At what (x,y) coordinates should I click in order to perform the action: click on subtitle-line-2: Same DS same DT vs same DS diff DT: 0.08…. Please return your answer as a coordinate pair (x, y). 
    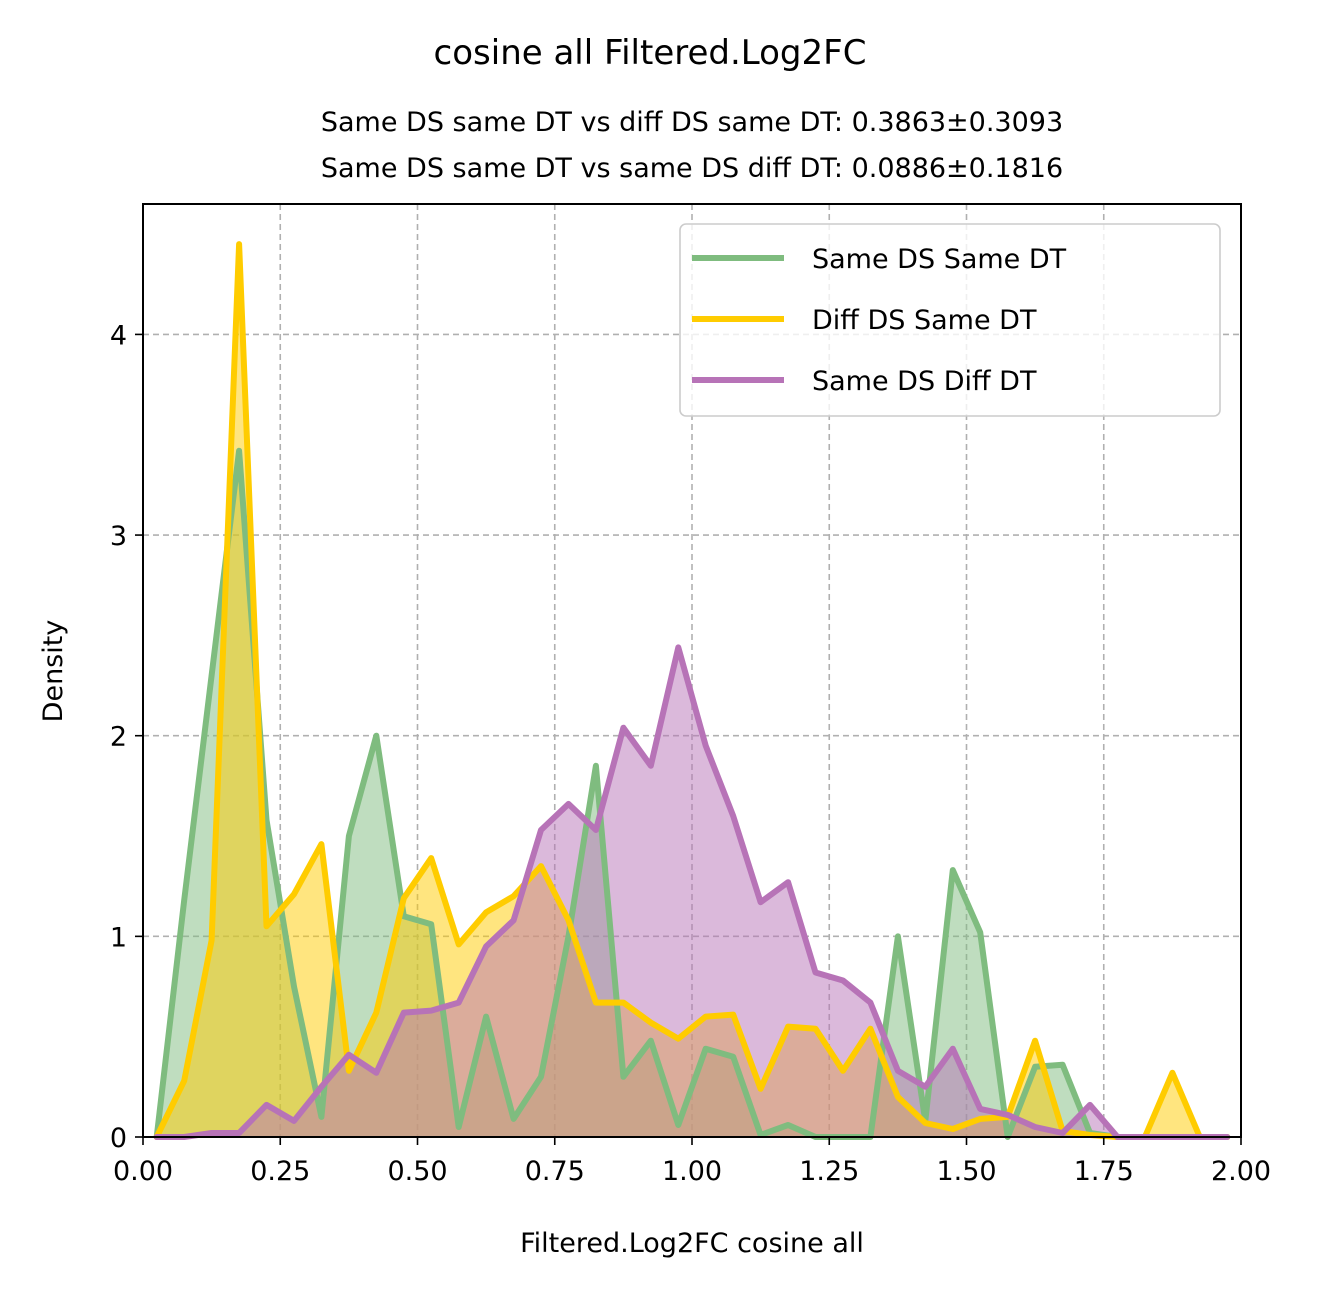
    Looking at the image, I should click on (692, 168).